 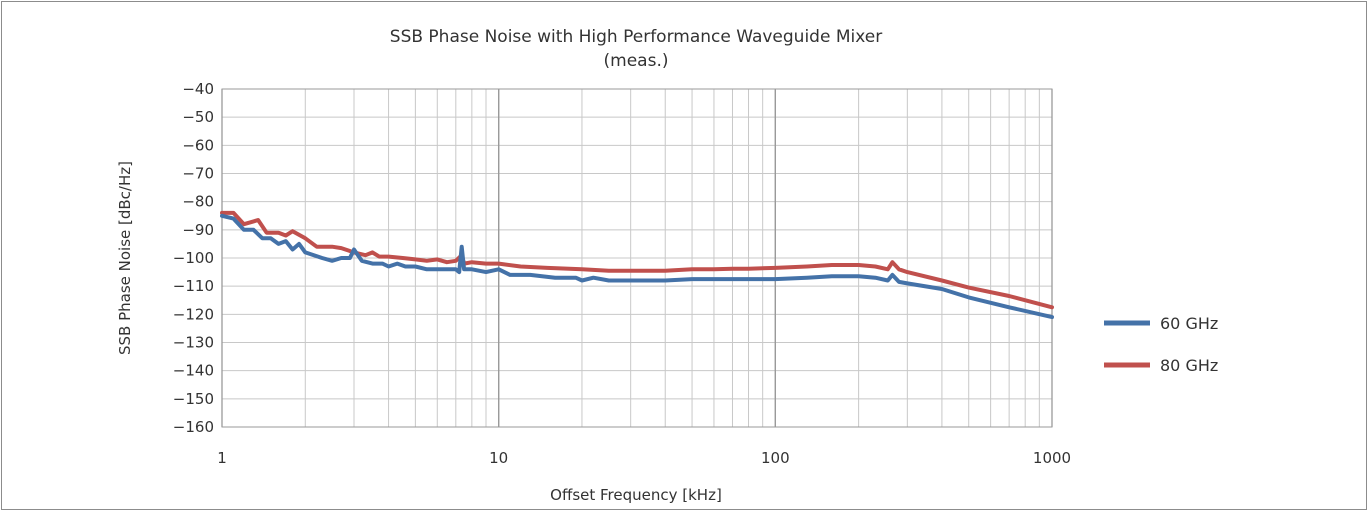 What do you see at coordinates (498, 458) in the screenshot?
I see `x-tick-label: 10` at bounding box center [498, 458].